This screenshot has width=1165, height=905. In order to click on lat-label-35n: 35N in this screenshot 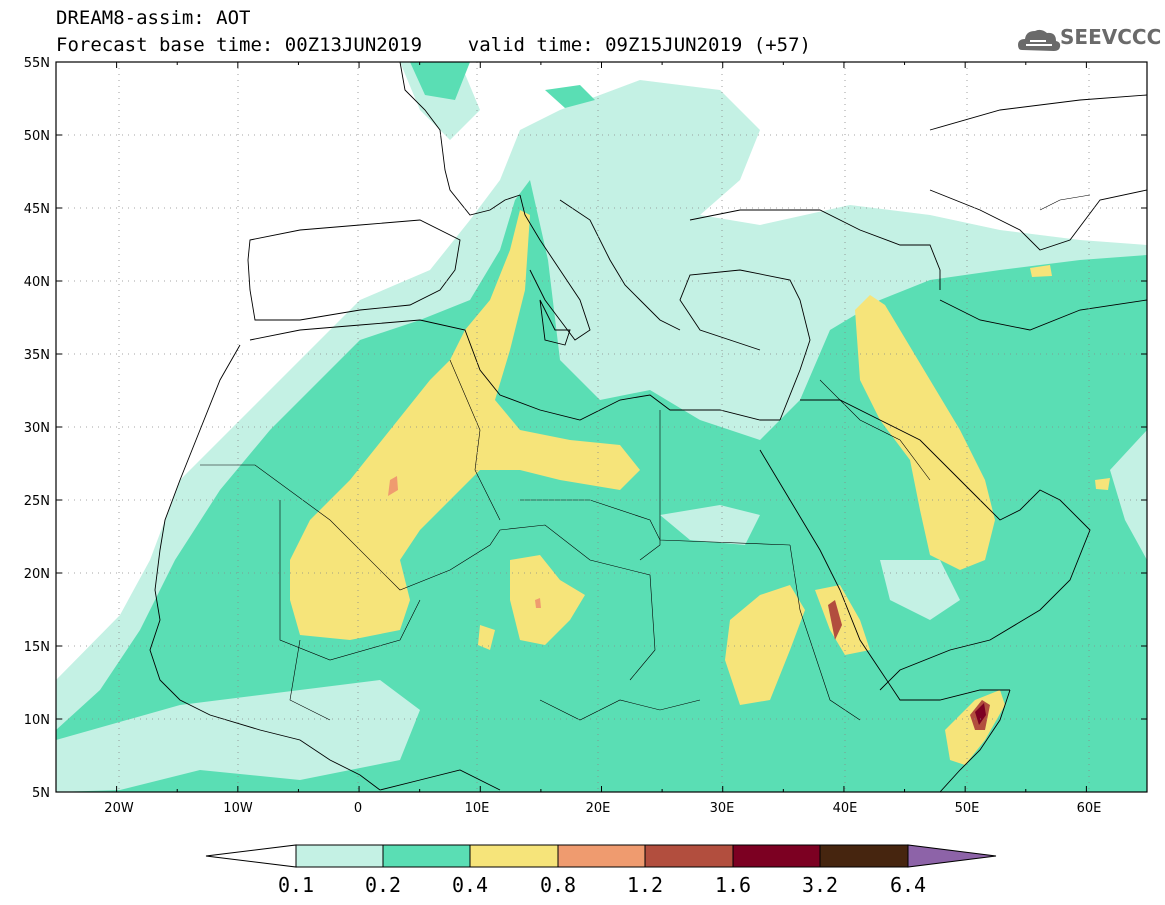, I will do `click(37, 355)`.